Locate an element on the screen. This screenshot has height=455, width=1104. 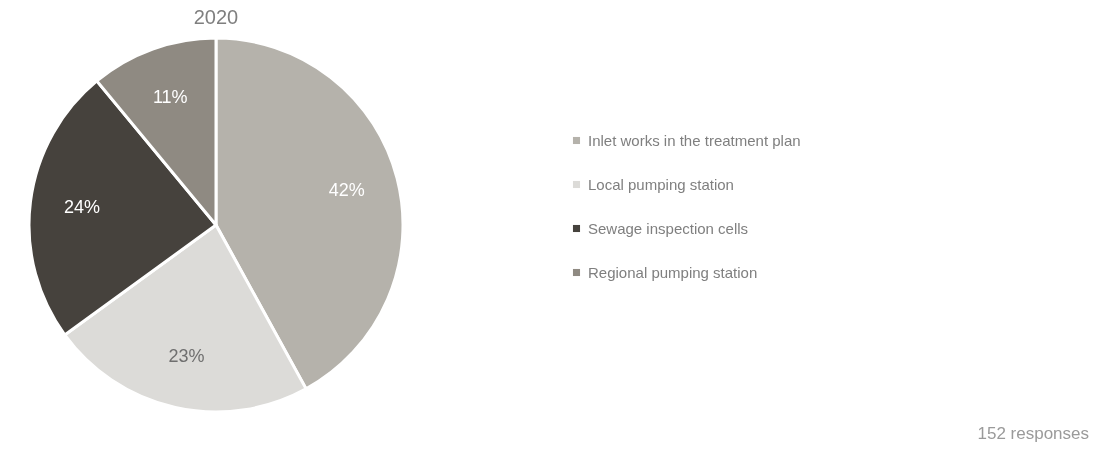
chart-title: 2020 is located at coordinates (216, 17).